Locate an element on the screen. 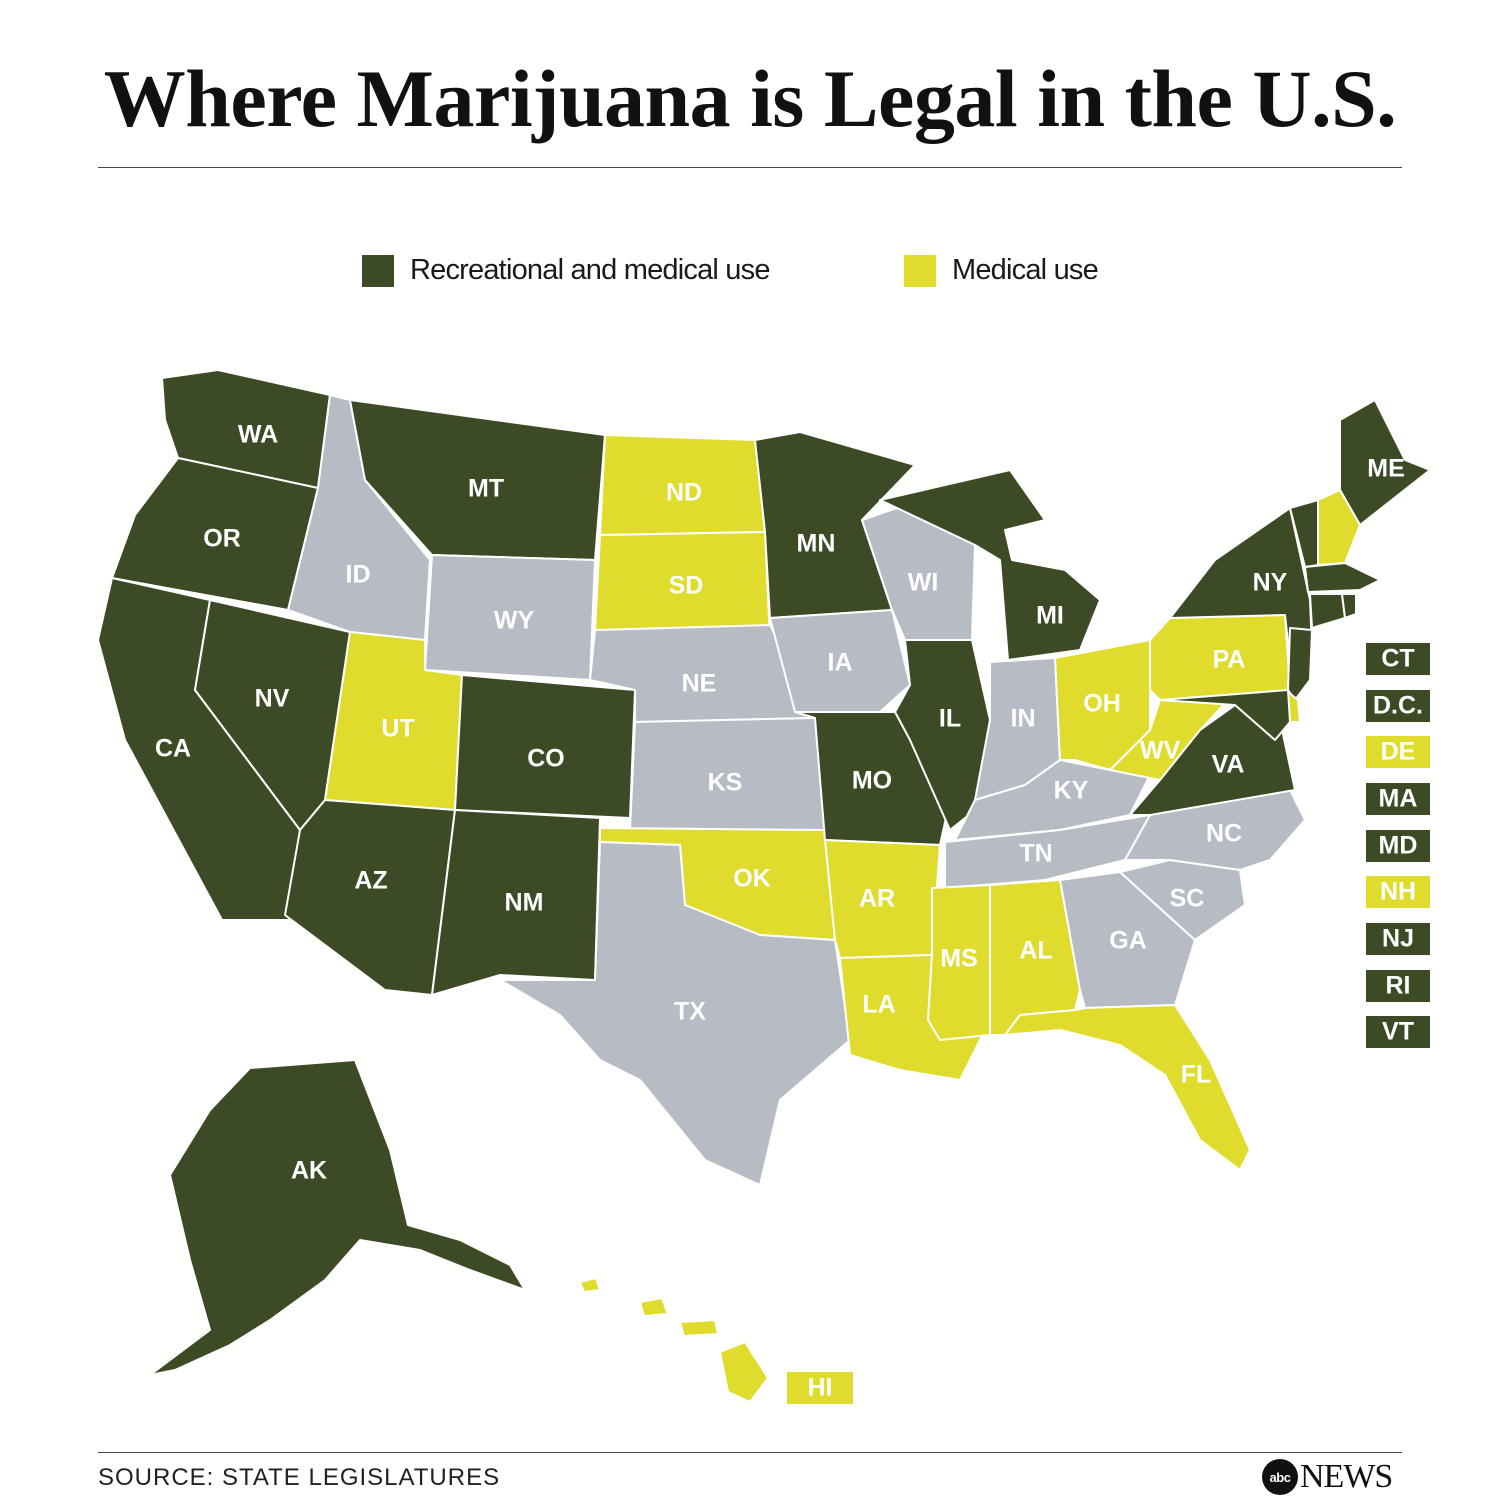 Image resolution: width=1500 pixels, height=1500 pixels. state-label-IL: IL is located at coordinates (950, 719).